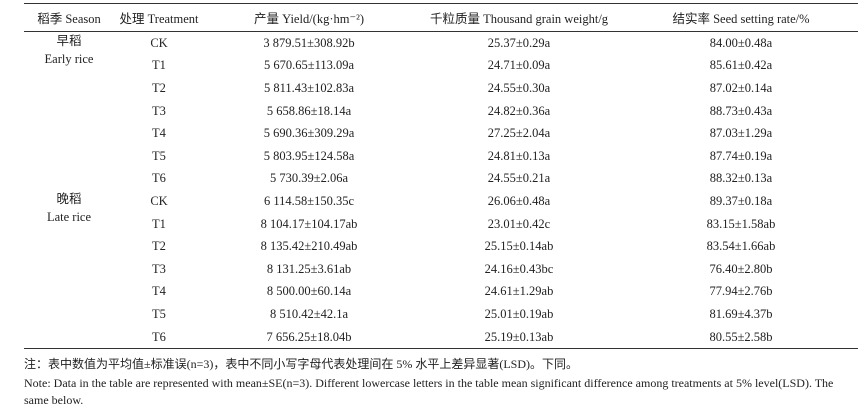  What do you see at coordinates (741, 110) in the screenshot?
I see `seed-setting-rate-cell: 88.73±0.43a` at bounding box center [741, 110].